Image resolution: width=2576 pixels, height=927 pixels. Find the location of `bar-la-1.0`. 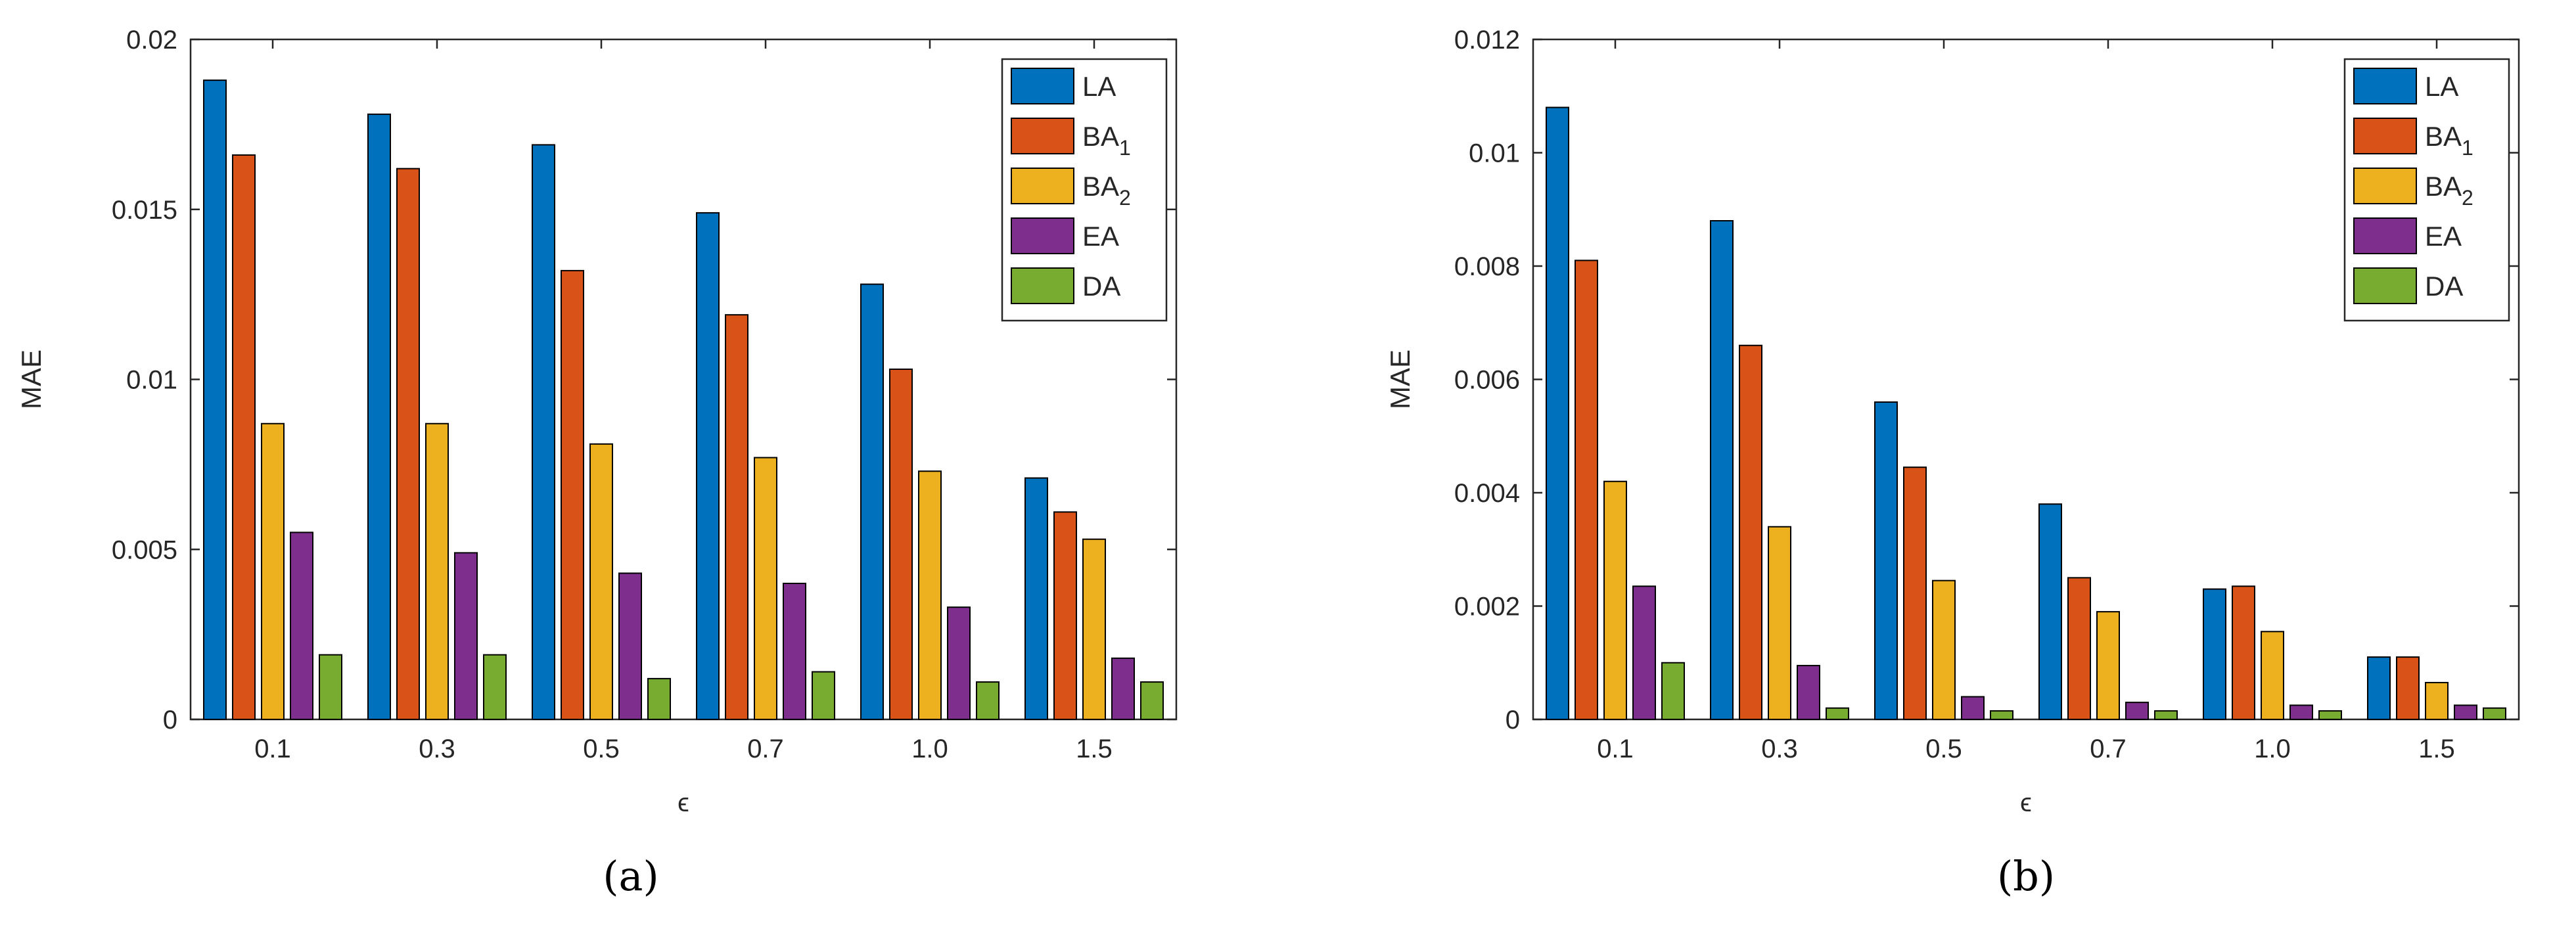

bar-la-1.0 is located at coordinates (872, 502).